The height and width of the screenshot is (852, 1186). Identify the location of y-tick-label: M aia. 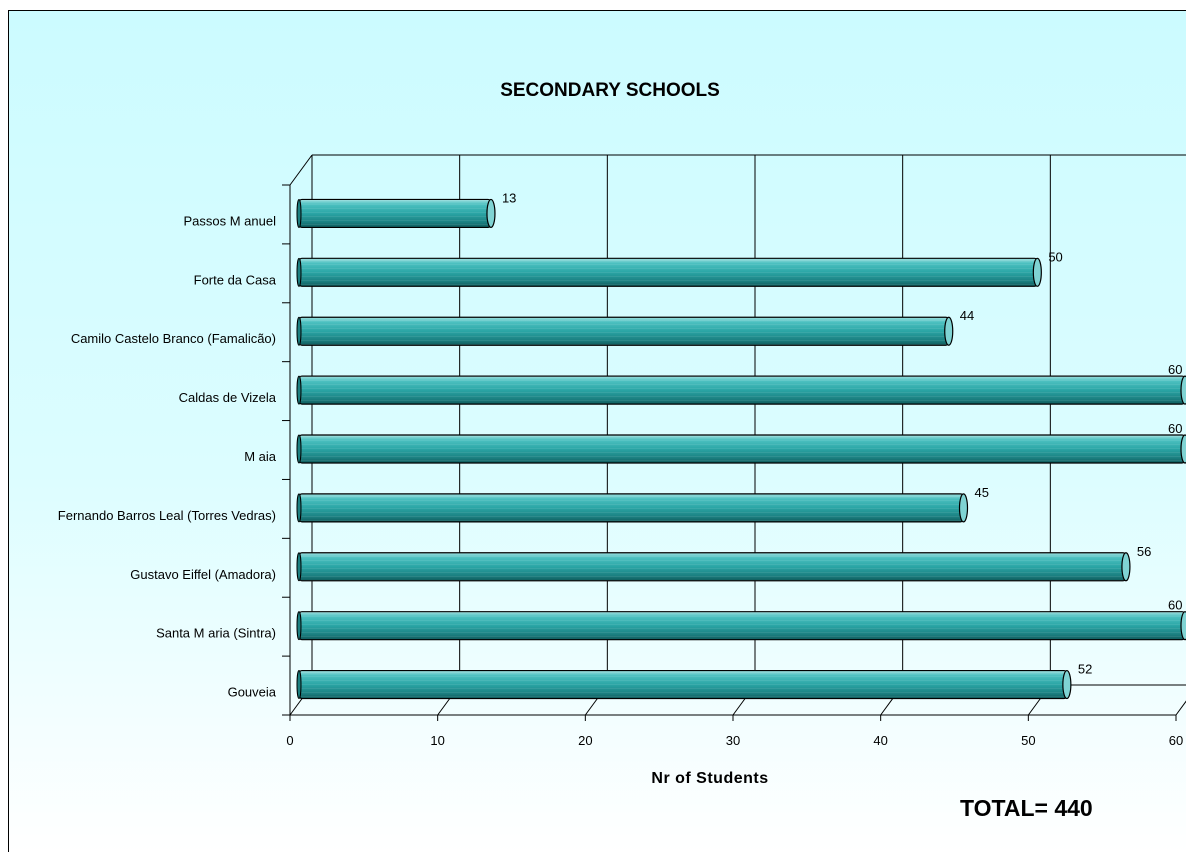
(260, 456).